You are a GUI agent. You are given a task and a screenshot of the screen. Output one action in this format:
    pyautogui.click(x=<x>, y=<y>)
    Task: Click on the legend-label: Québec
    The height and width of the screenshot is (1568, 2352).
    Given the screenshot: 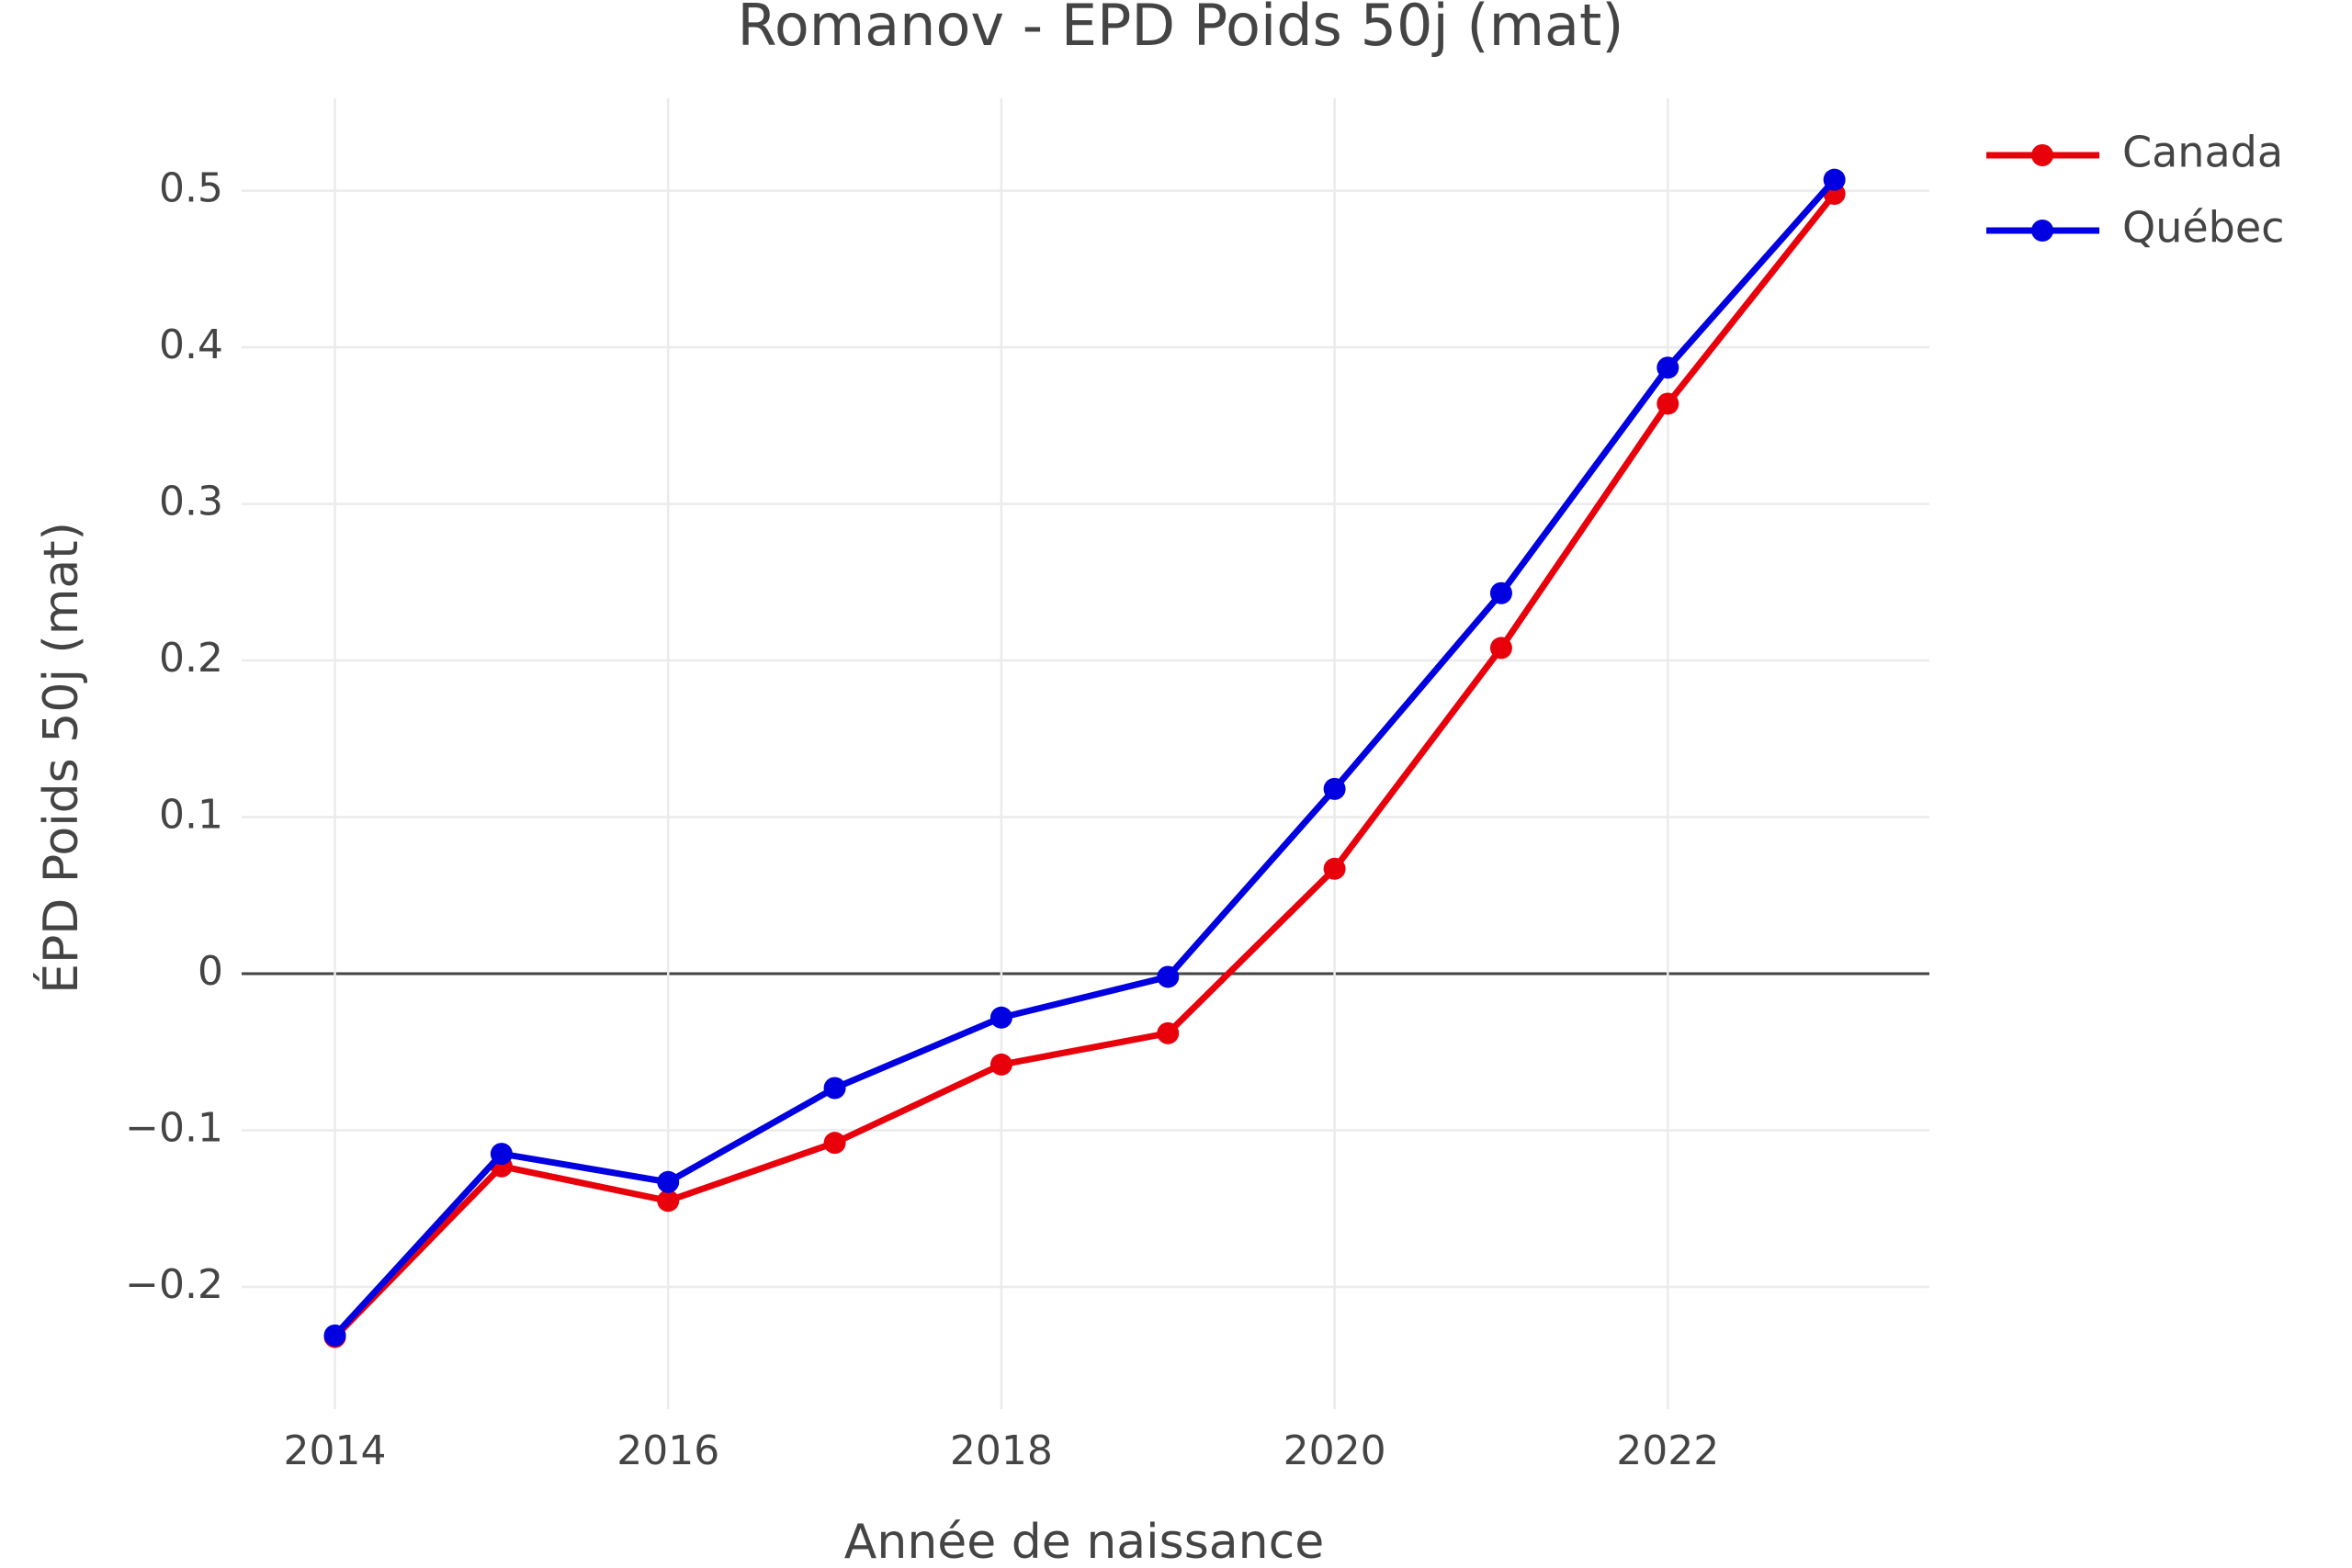 What is the action you would take?
    pyautogui.click(x=2203, y=228)
    